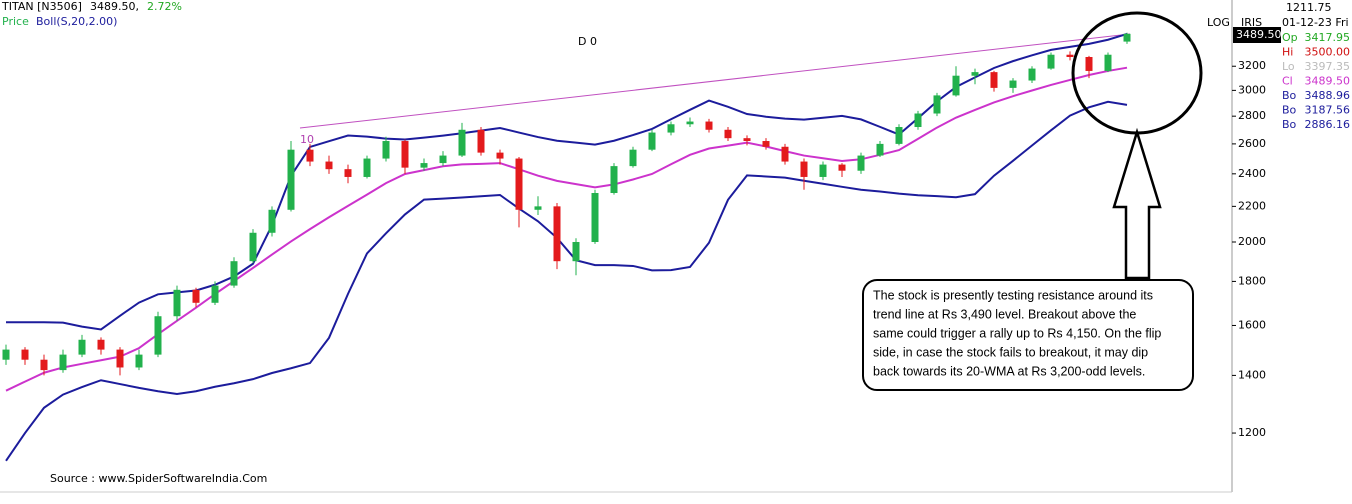 This screenshot has height=504, width=1352. What do you see at coordinates (1315, 22) in the screenshot?
I see `info-date: 01-12-23 Fri` at bounding box center [1315, 22].